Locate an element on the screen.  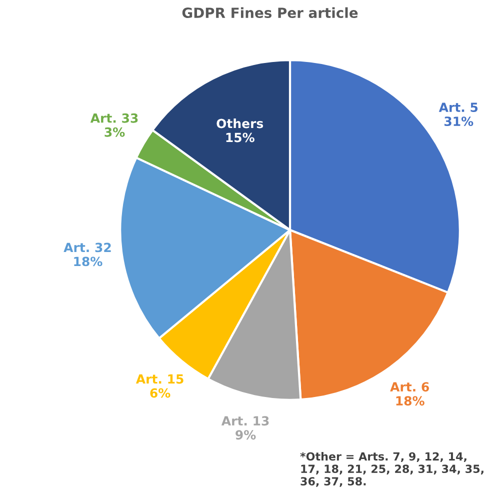
slice-label: Art. 13 is located at coordinates (245, 421).